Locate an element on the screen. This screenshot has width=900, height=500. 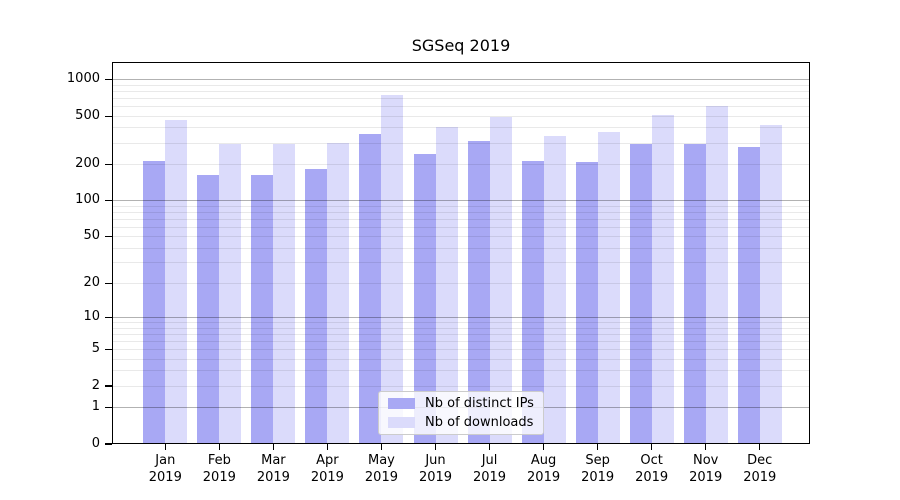
legend-row: Nb of distinct IPs is located at coordinates (461, 403).